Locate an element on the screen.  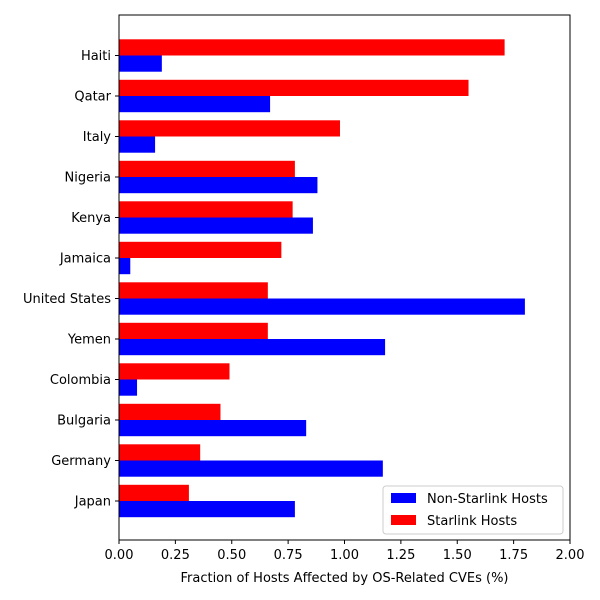
legend-frame is located at coordinates (473, 510).